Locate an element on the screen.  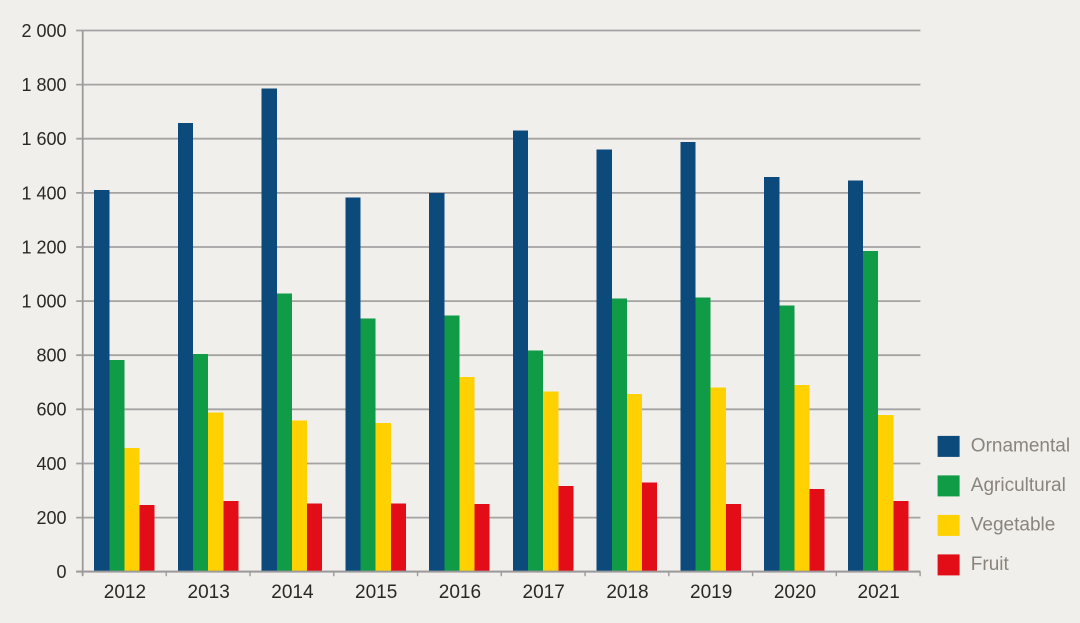
svg-text: 600 is located at coordinates (51, 410).